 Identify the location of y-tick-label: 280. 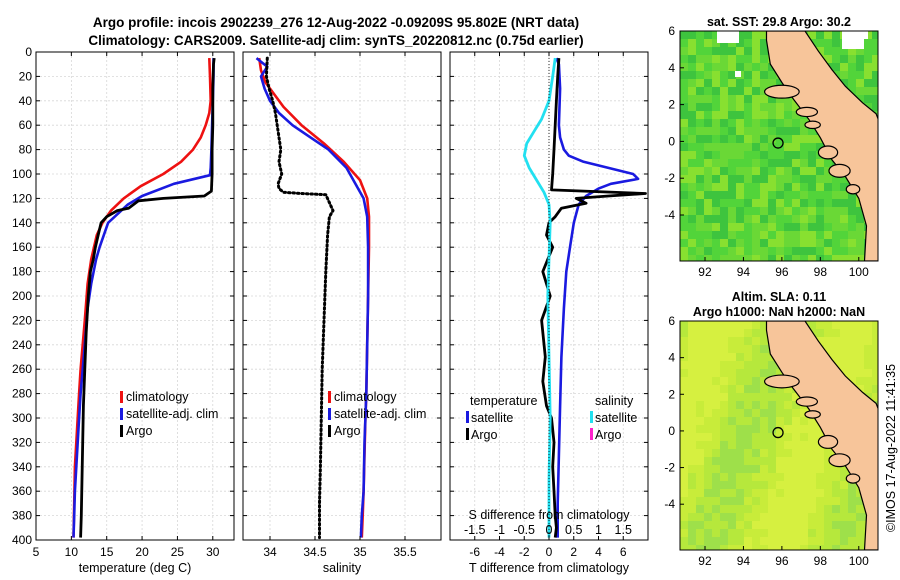
(22, 394).